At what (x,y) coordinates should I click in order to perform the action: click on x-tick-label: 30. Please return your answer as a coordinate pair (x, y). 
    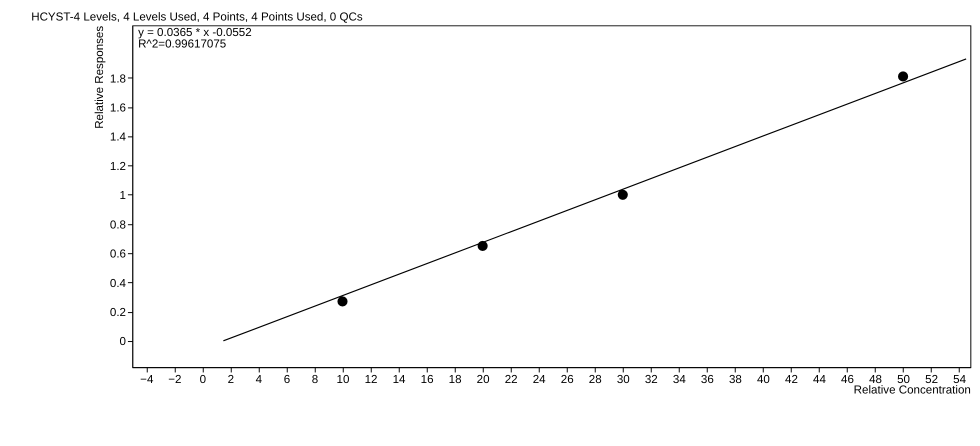
    Looking at the image, I should click on (623, 380).